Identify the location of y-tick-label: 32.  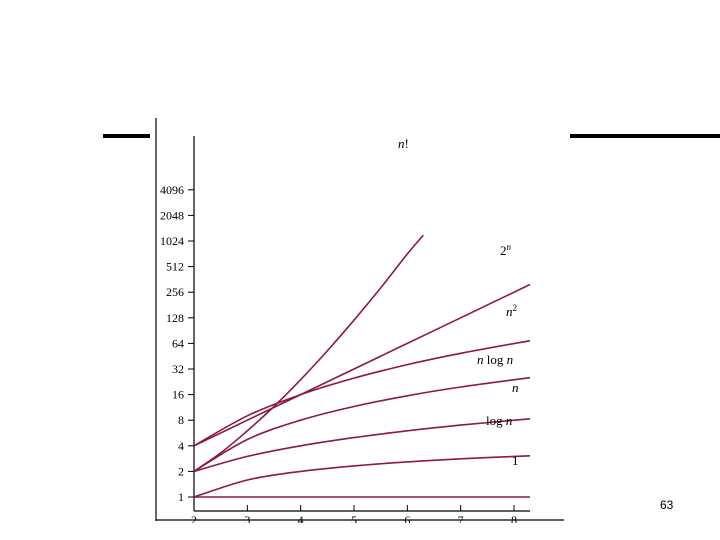
(178, 369).